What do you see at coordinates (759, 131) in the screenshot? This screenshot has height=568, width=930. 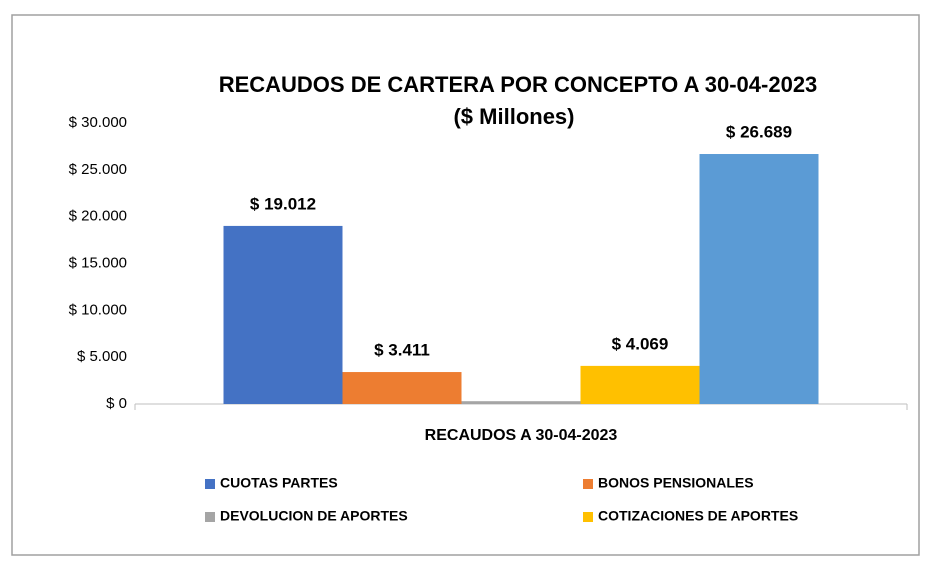 I see `data-label: $ 26.689` at bounding box center [759, 131].